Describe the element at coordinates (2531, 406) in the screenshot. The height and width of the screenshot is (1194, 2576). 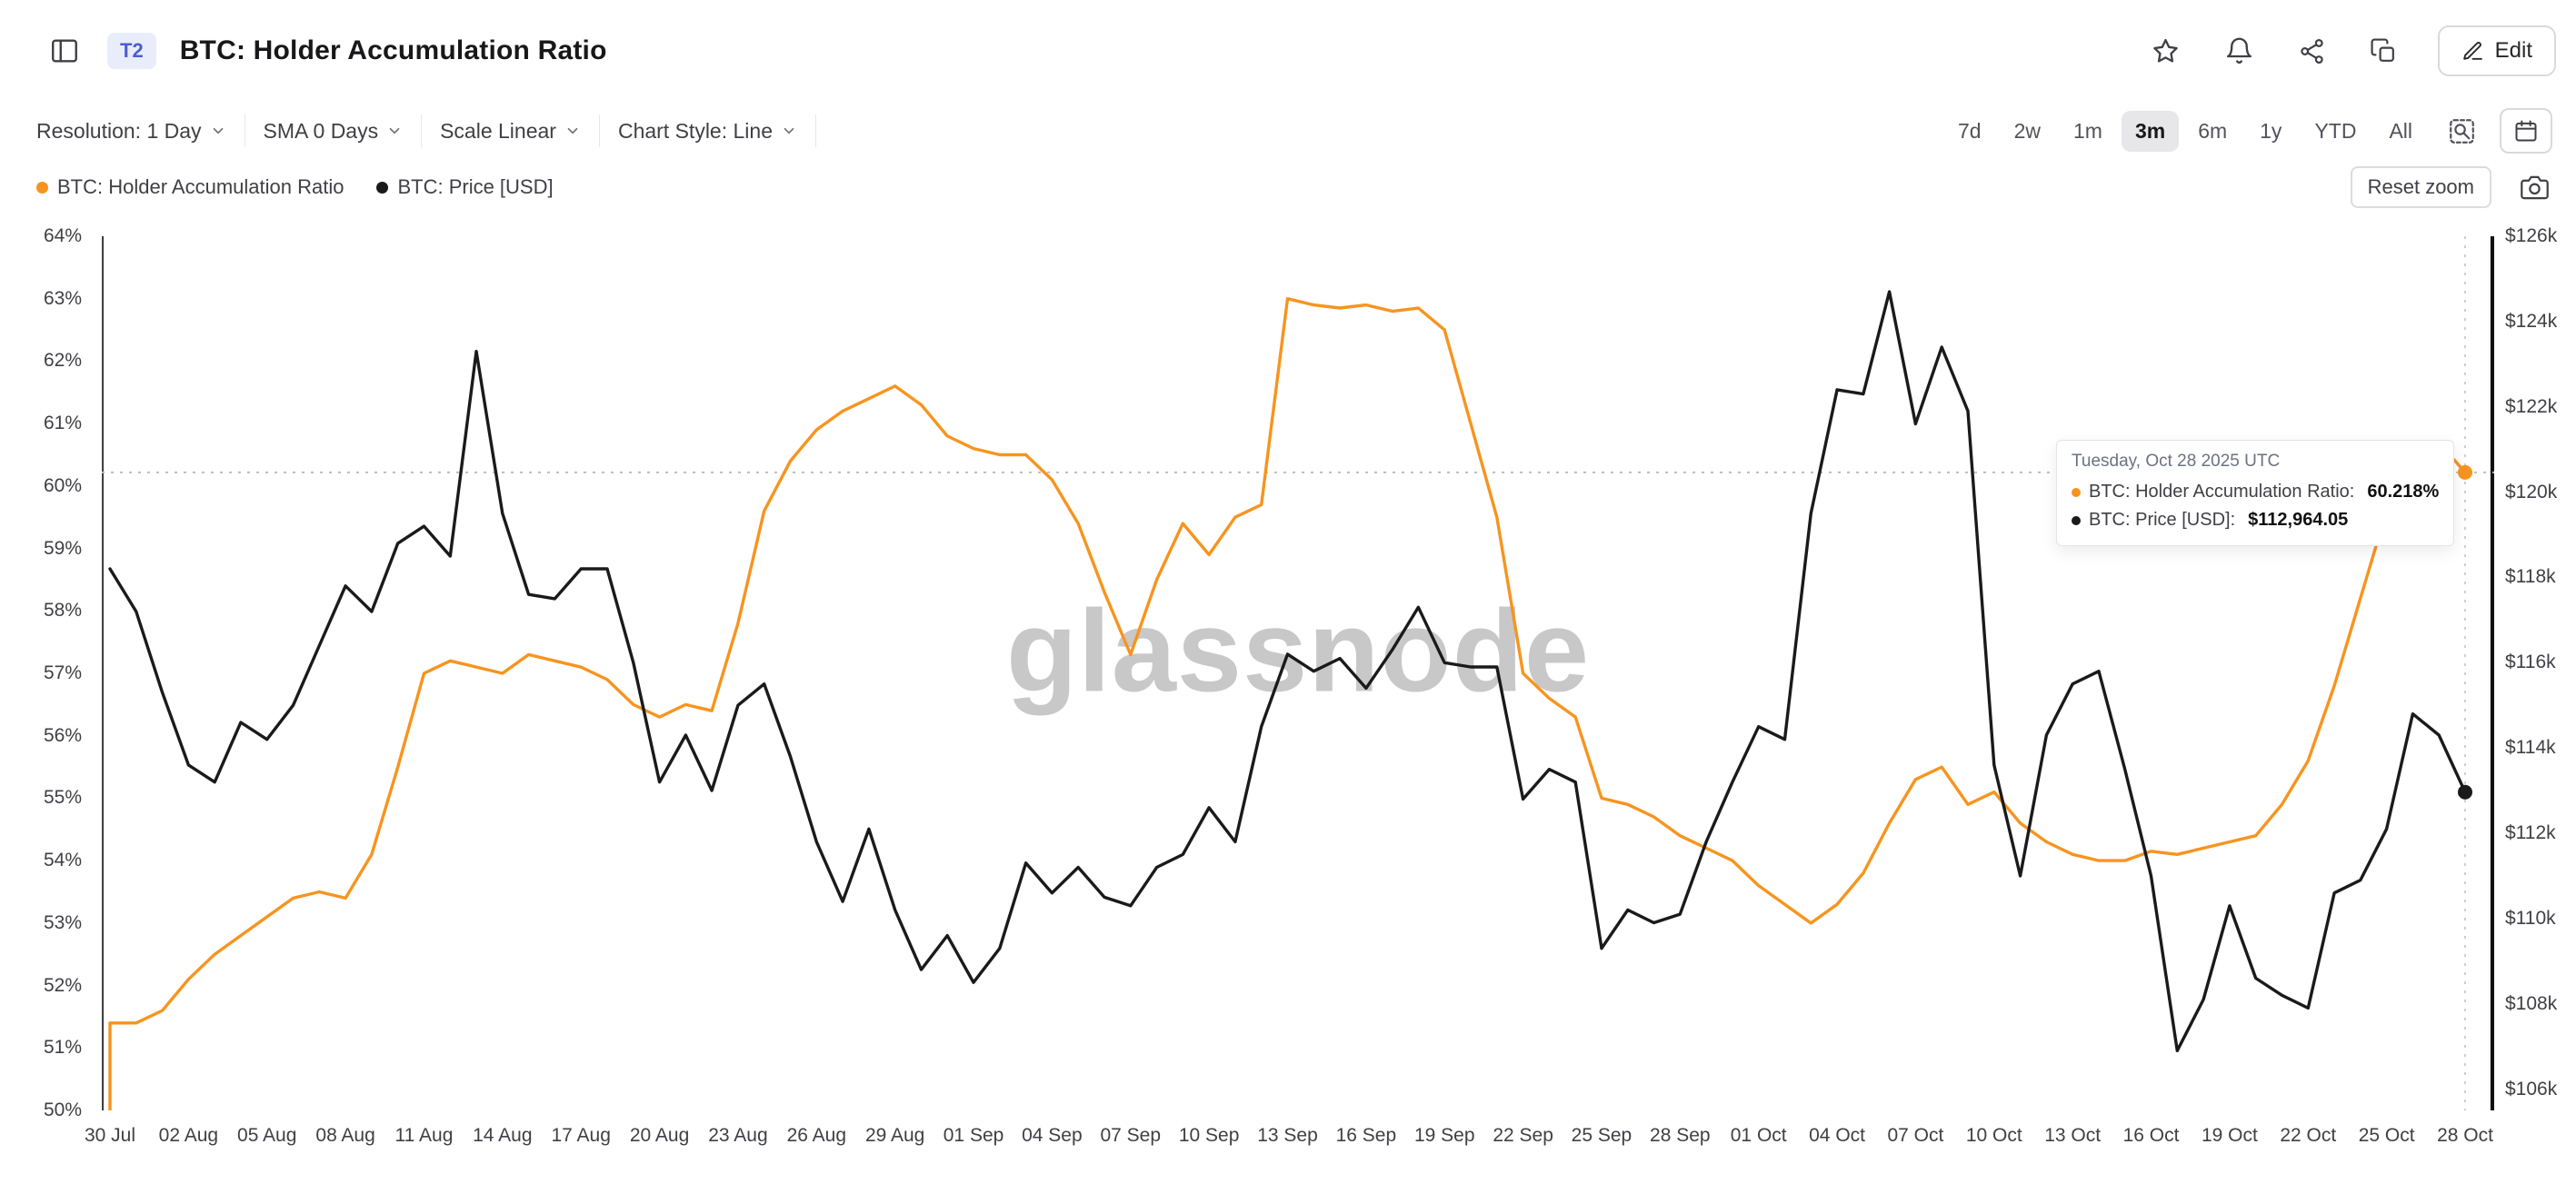
I see `y-right-tick-label: $122k` at that location.